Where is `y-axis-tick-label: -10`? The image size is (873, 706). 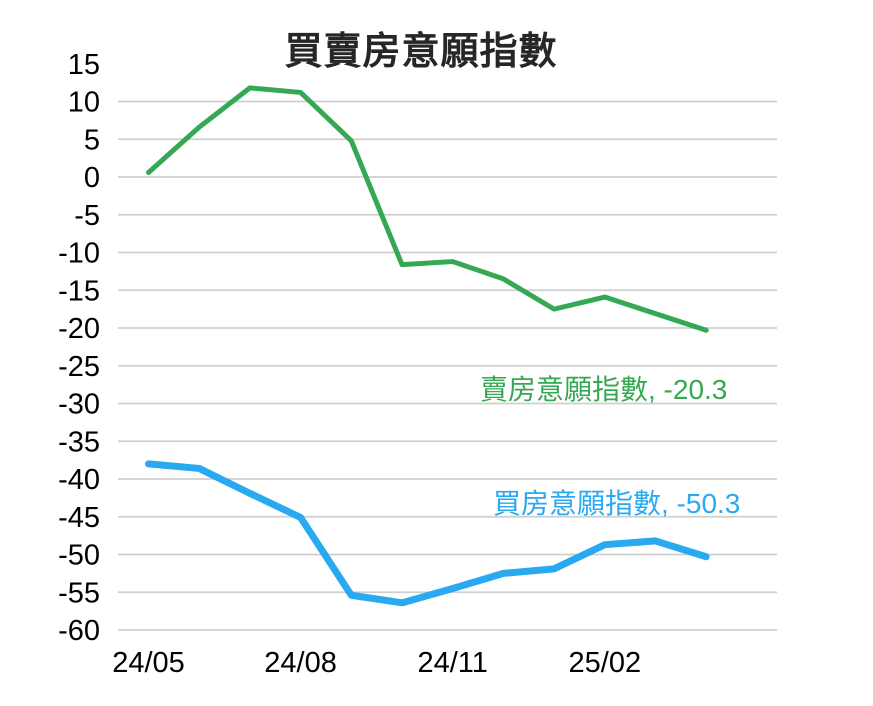 y-axis-tick-label: -10 is located at coordinates (79, 254).